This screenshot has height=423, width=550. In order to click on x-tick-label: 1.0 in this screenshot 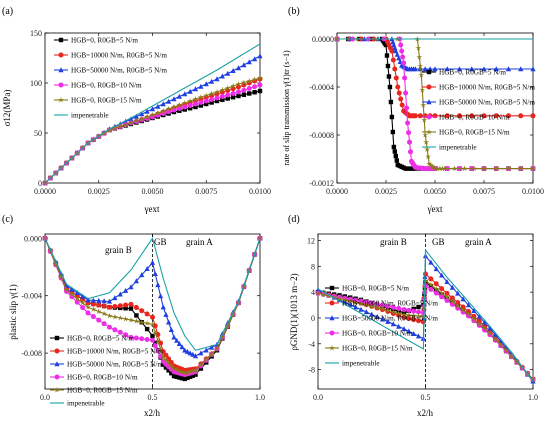, I will do `click(260, 397)`.